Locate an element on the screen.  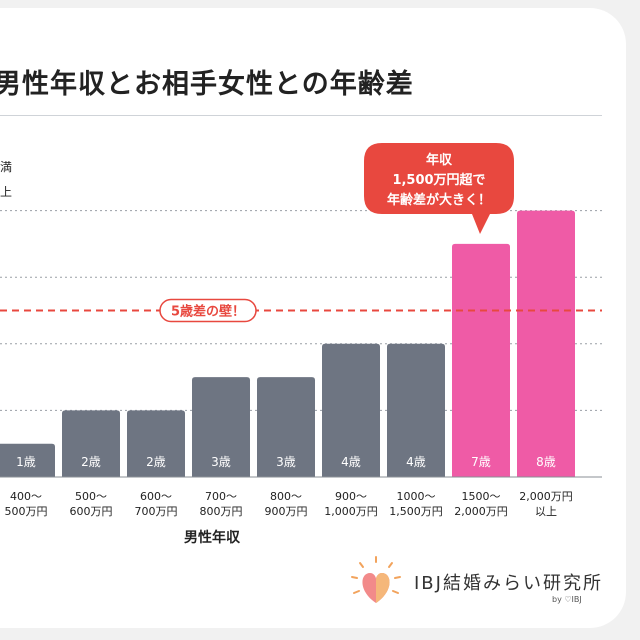
callout-text: 年齢差が大きく！ is located at coordinates (439, 200).